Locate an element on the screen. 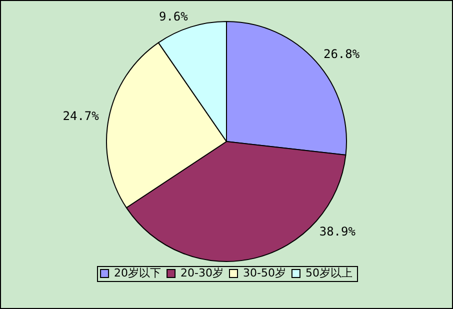 The width and height of the screenshot is (453, 309). data-label: 38.9% is located at coordinates (337, 231).